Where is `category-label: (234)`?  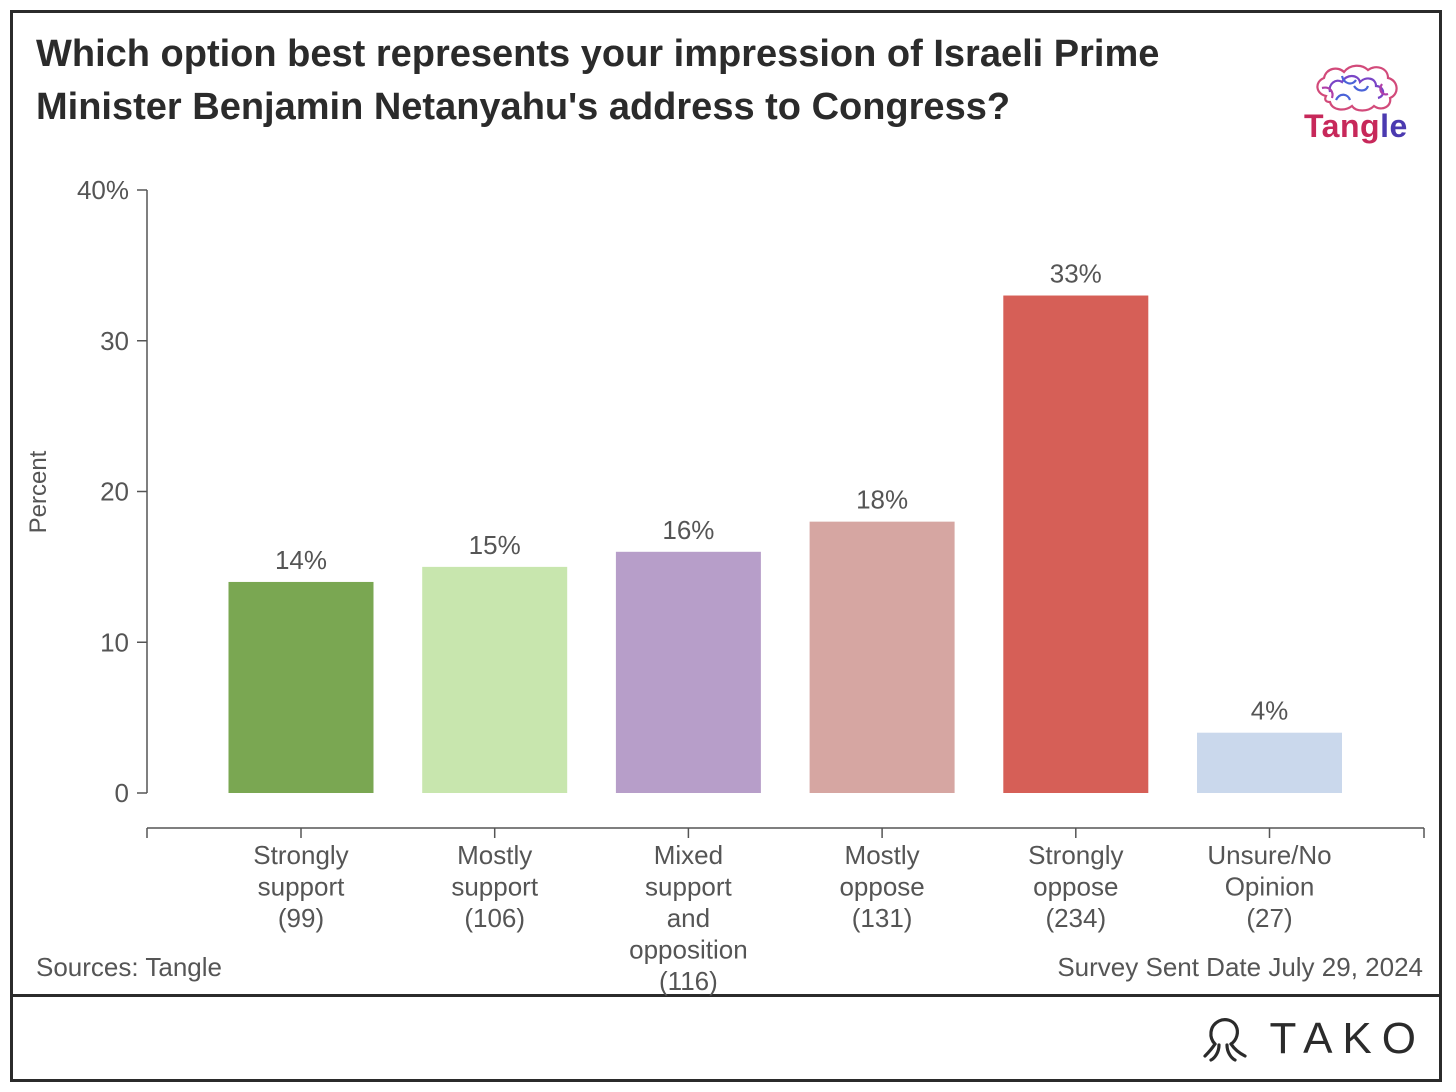 category-label: (234) is located at coordinates (1075, 918).